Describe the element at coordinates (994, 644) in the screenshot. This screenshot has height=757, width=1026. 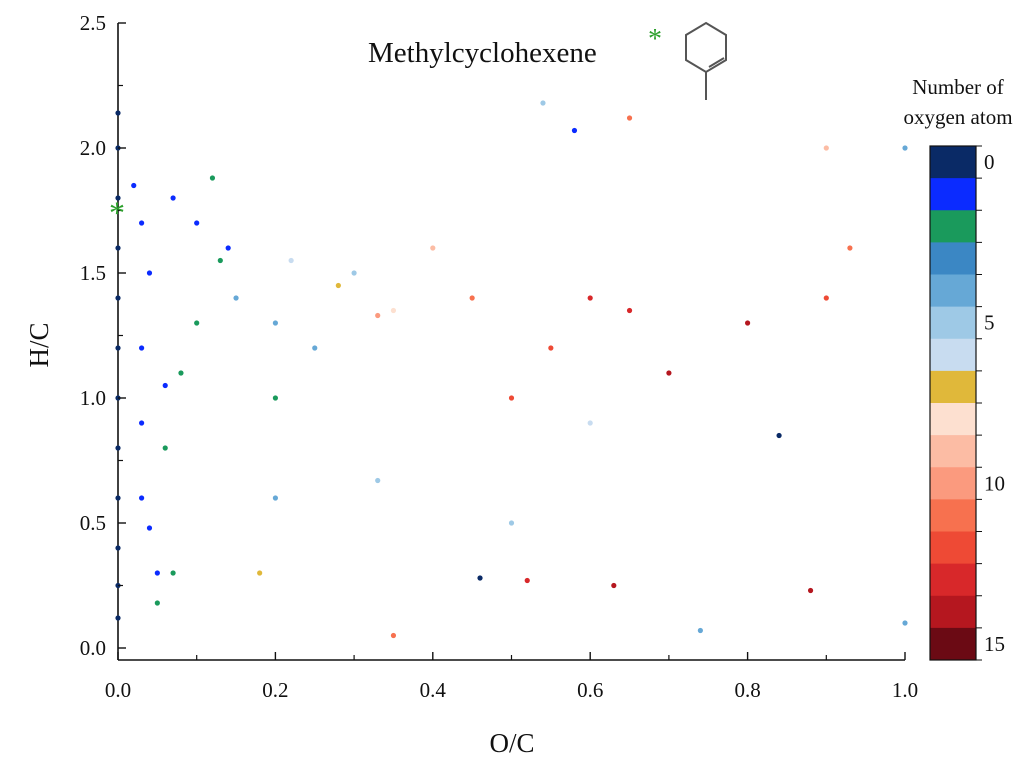
I see `colorbar-tick-label: 15` at that location.